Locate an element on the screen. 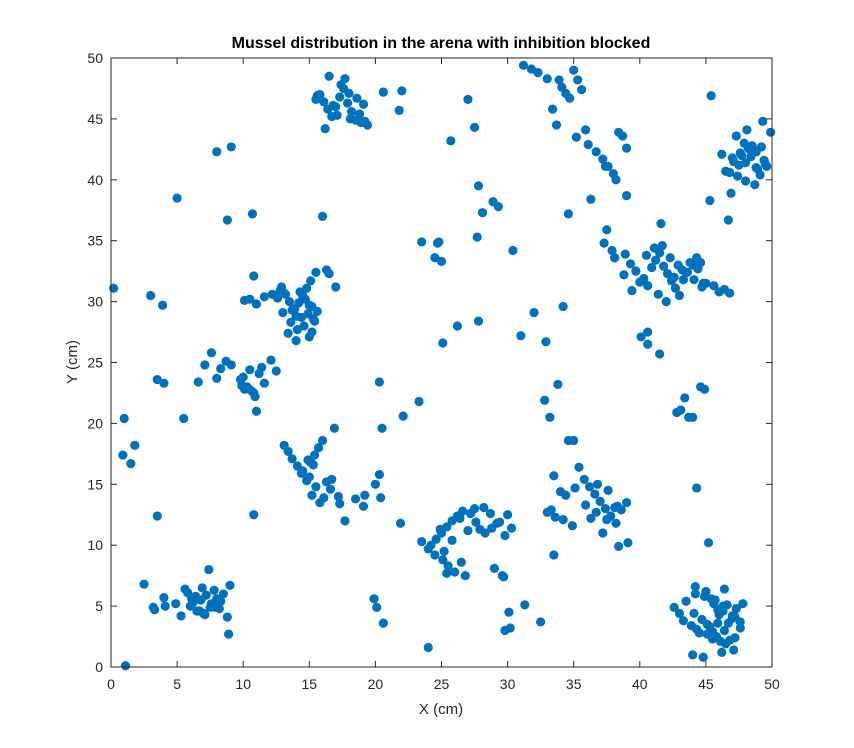 The image size is (854, 748). x-tick-label: 20 is located at coordinates (376, 684).